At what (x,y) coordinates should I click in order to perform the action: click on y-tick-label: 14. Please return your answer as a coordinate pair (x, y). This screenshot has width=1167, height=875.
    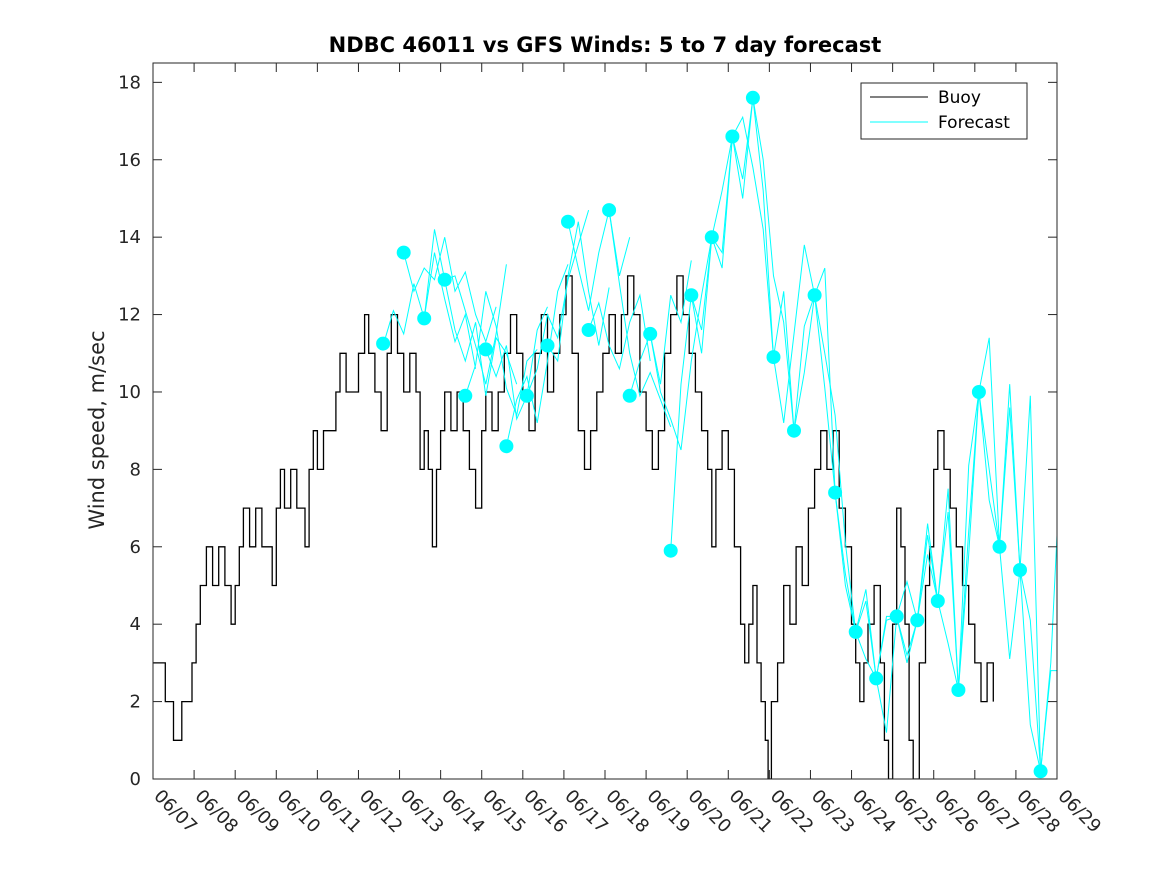
    Looking at the image, I should click on (129, 237).